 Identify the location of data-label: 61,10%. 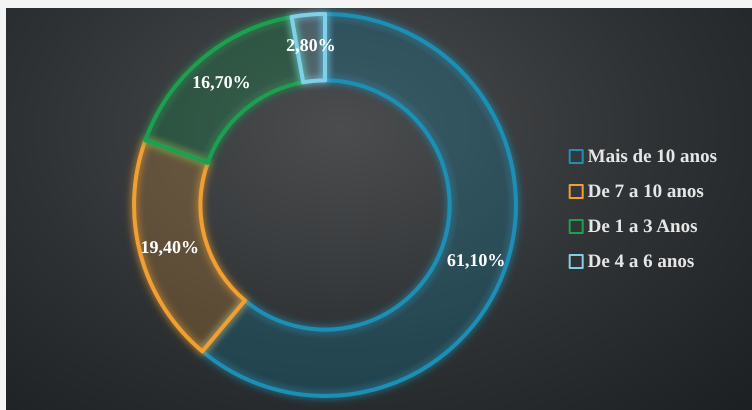
(476, 260).